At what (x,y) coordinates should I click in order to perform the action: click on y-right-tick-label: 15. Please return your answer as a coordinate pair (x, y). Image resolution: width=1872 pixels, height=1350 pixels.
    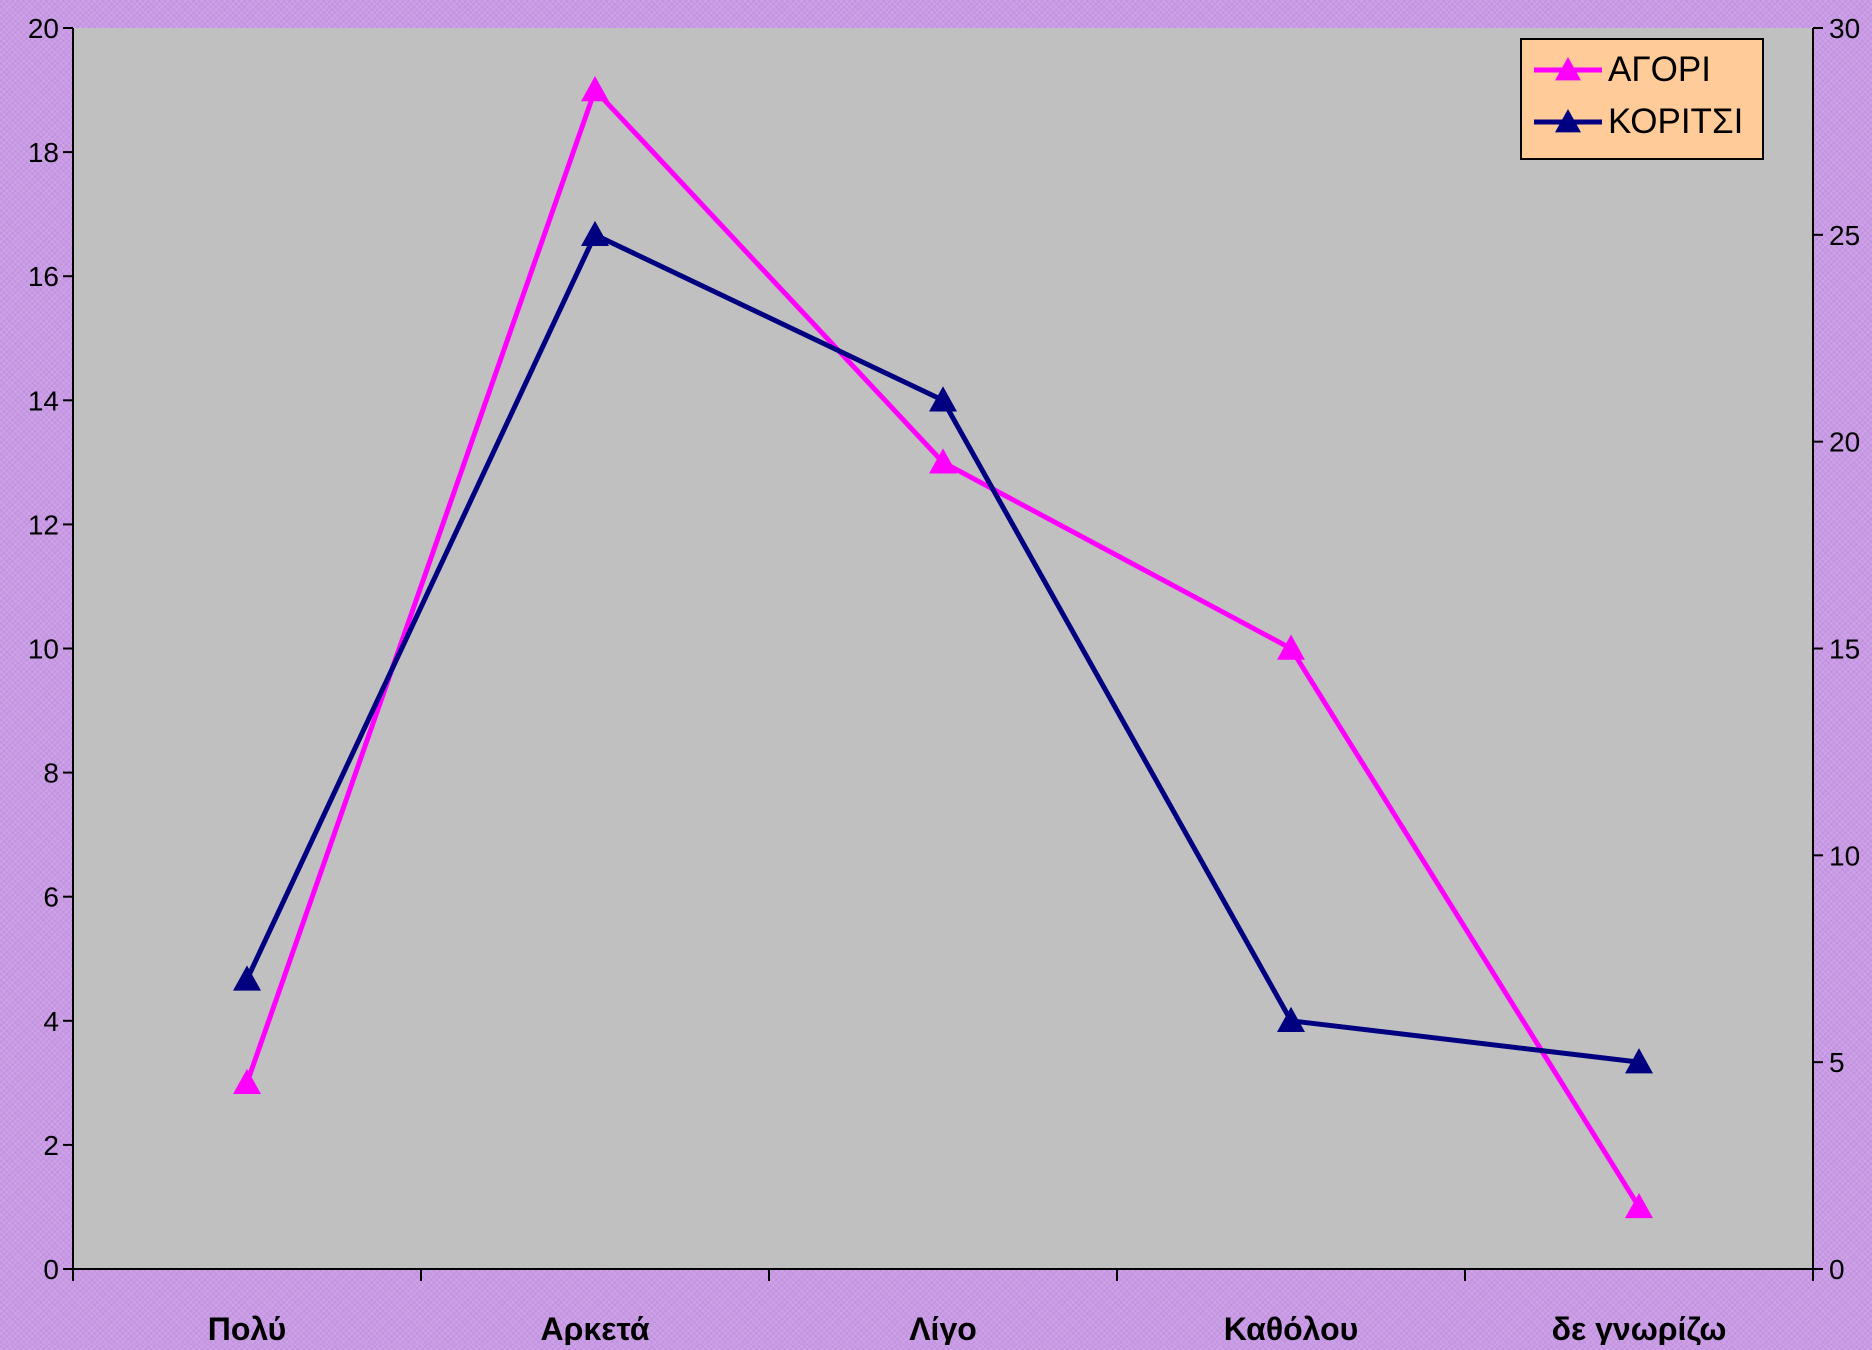
    Looking at the image, I should click on (1844, 649).